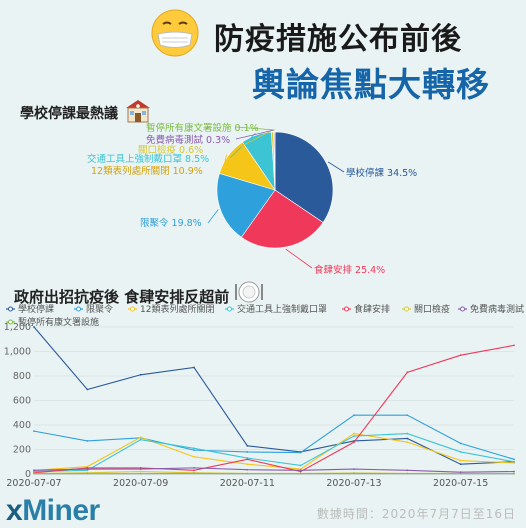 The width and height of the screenshot is (526, 528). I want to click on face-with-mask-icon, so click(175, 33).